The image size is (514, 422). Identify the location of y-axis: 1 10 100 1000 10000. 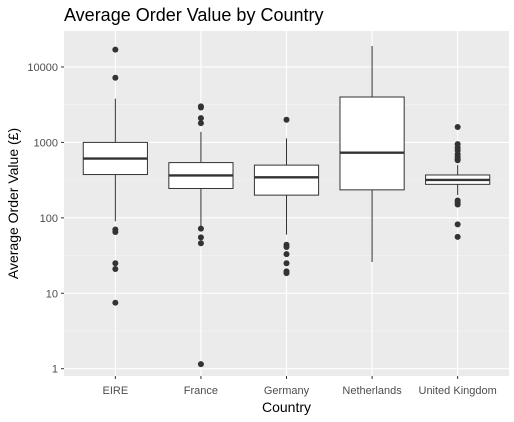
(45, 219).